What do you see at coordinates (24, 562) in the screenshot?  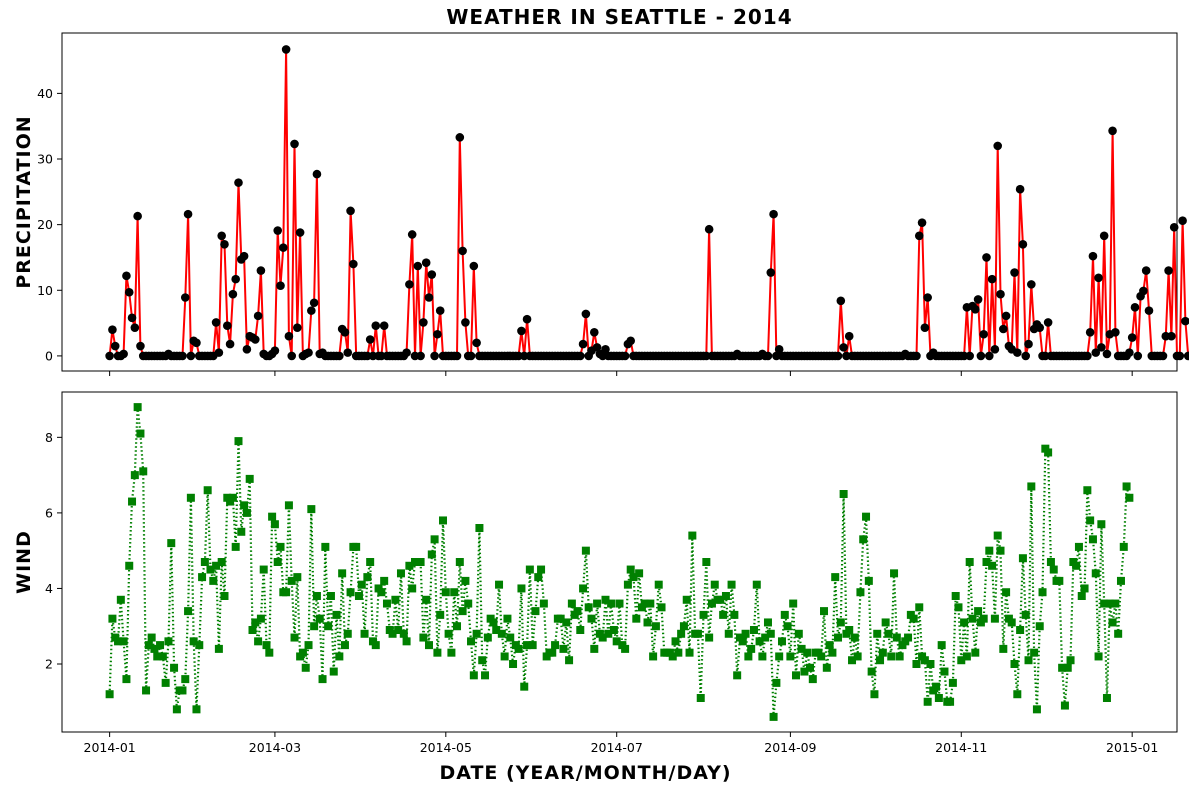 I see `y-axis-label: WIND` at bounding box center [24, 562].